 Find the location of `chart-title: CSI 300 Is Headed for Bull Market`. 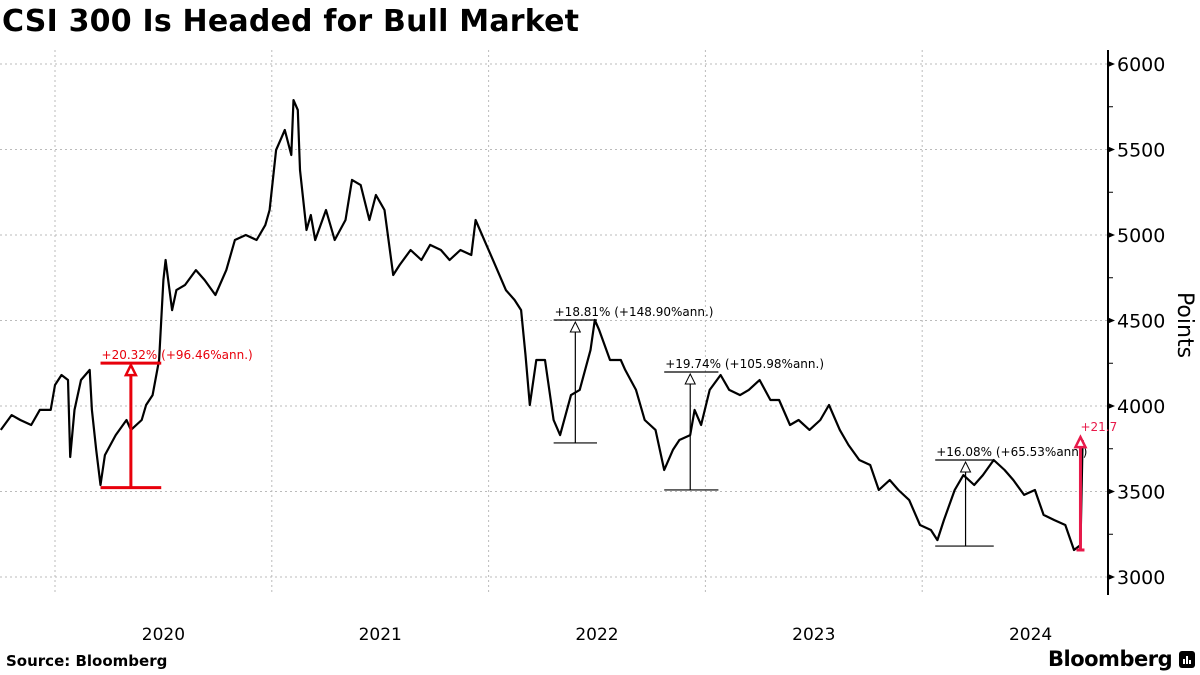

chart-title: CSI 300 Is Headed for Bull Market is located at coordinates (291, 21).